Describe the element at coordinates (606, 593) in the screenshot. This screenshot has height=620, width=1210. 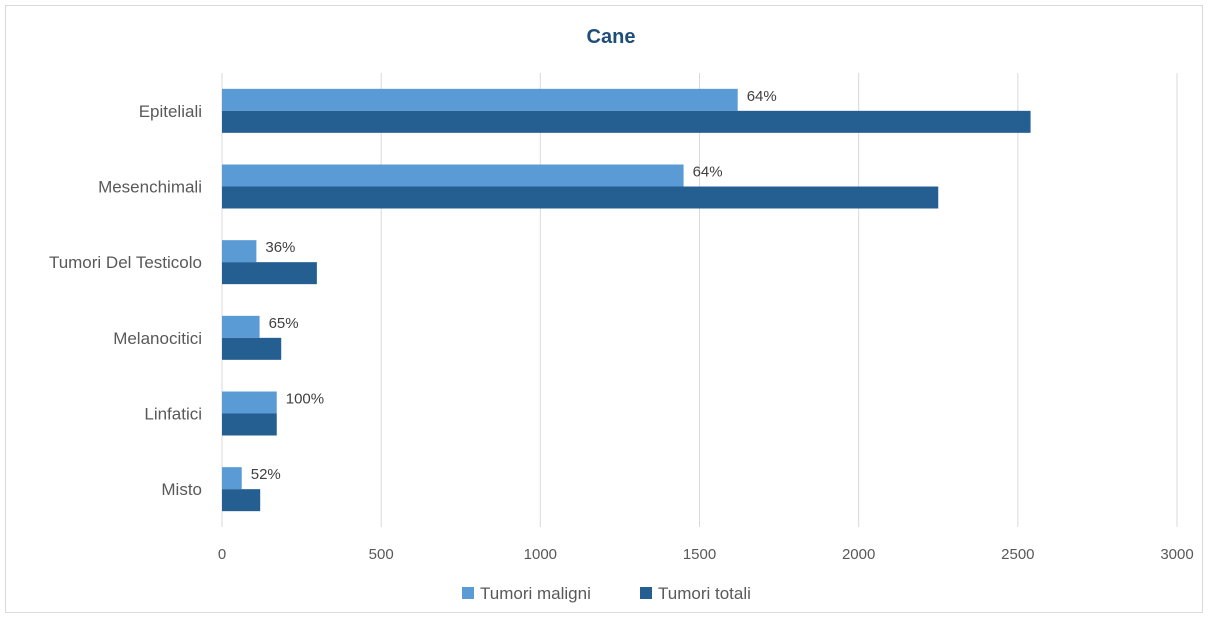
I see `legend: Tumori maligni Tumori totali` at that location.